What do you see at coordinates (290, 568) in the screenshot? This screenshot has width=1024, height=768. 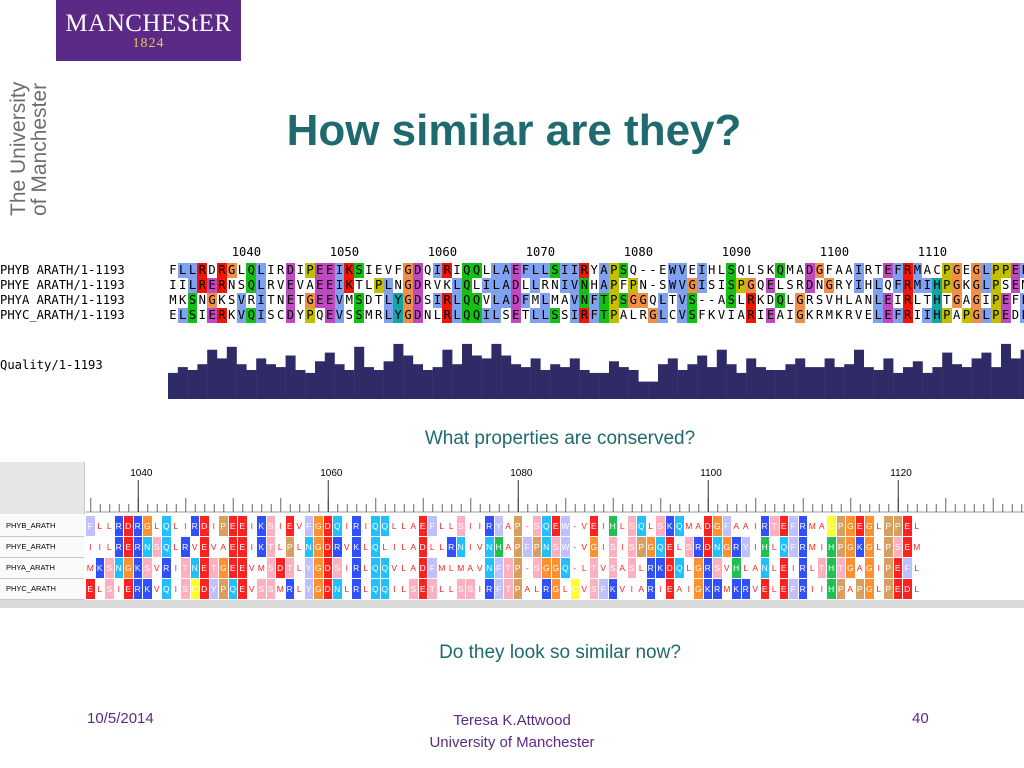 I see `clustal-residue: T` at bounding box center [290, 568].